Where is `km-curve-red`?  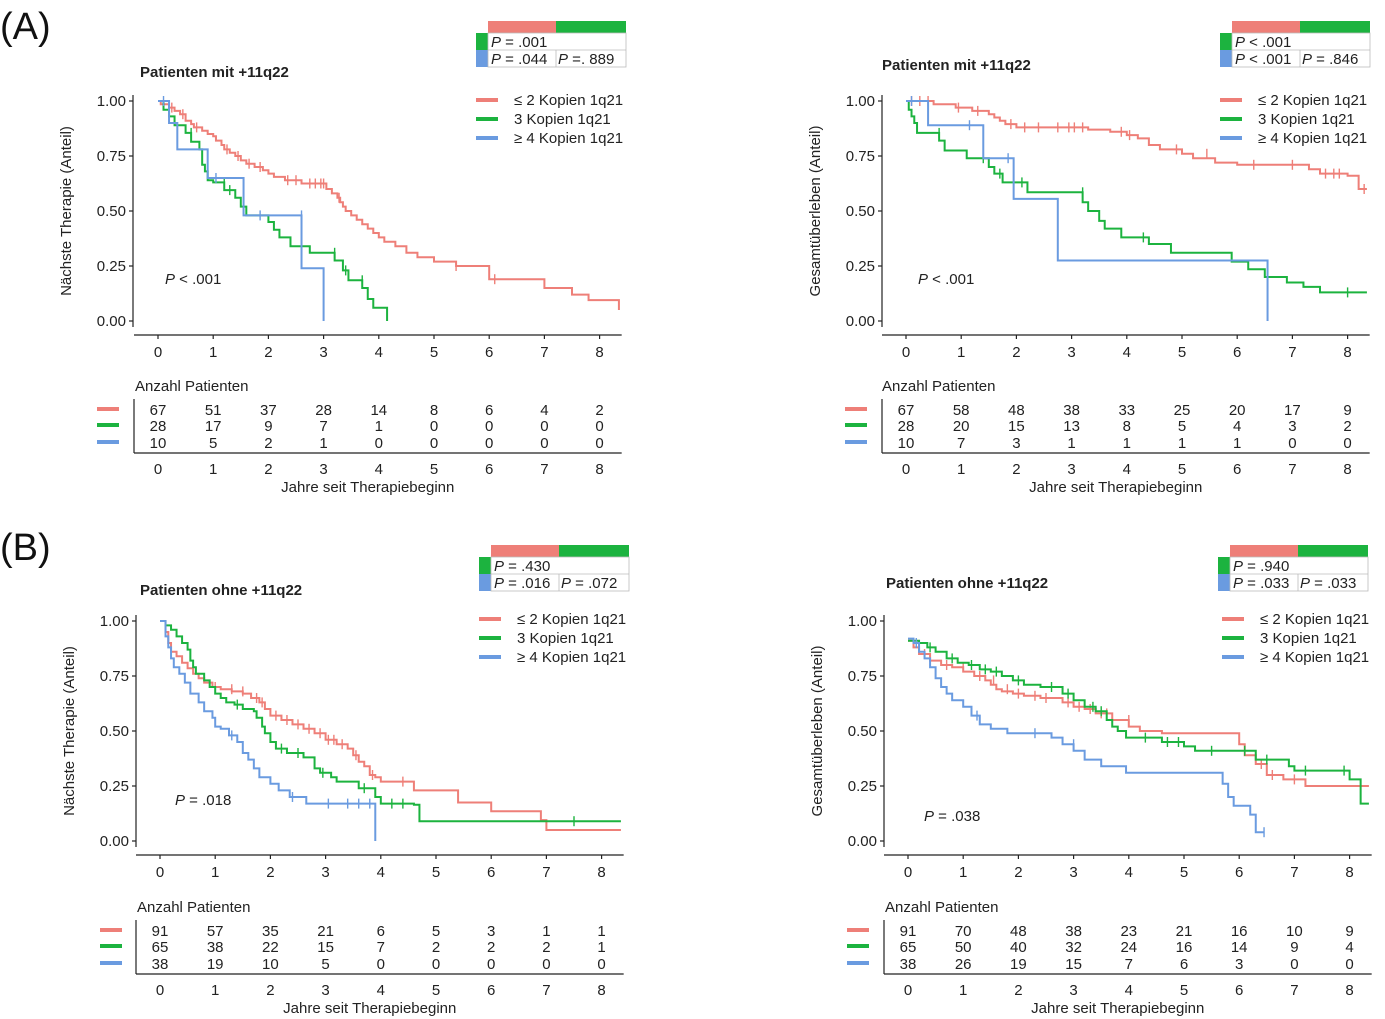
km-curve-red is located at coordinates (390, 725).